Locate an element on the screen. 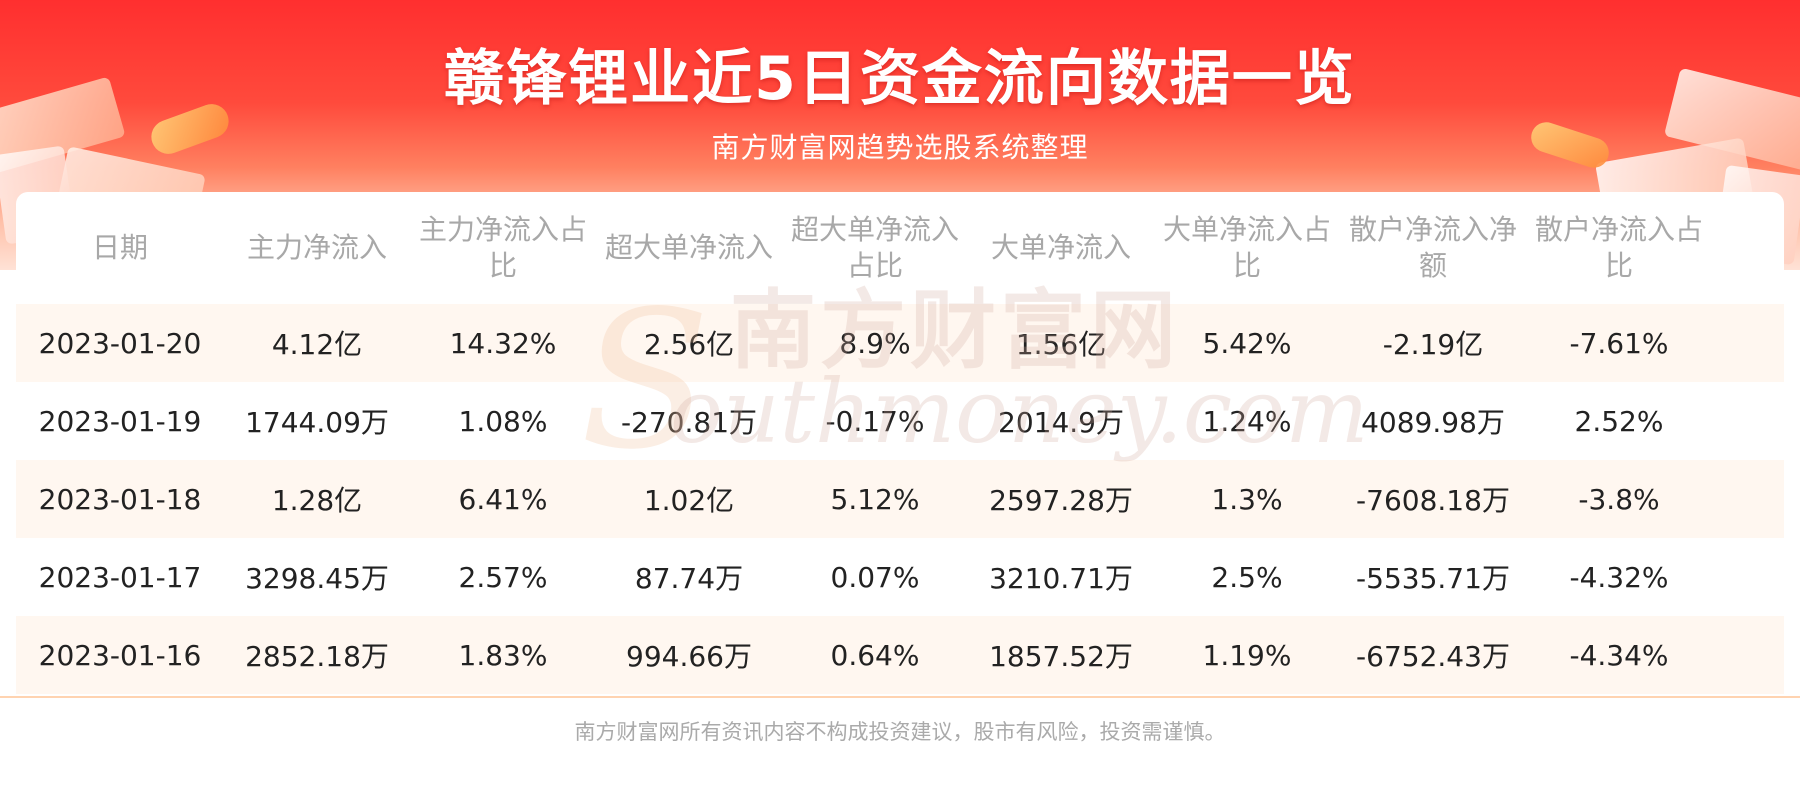 The width and height of the screenshot is (1800, 800). table-cell: 1.3% is located at coordinates (1247, 499).